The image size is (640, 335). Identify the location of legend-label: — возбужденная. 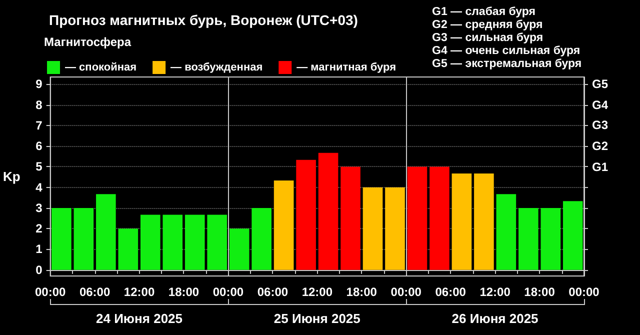
(216, 68).